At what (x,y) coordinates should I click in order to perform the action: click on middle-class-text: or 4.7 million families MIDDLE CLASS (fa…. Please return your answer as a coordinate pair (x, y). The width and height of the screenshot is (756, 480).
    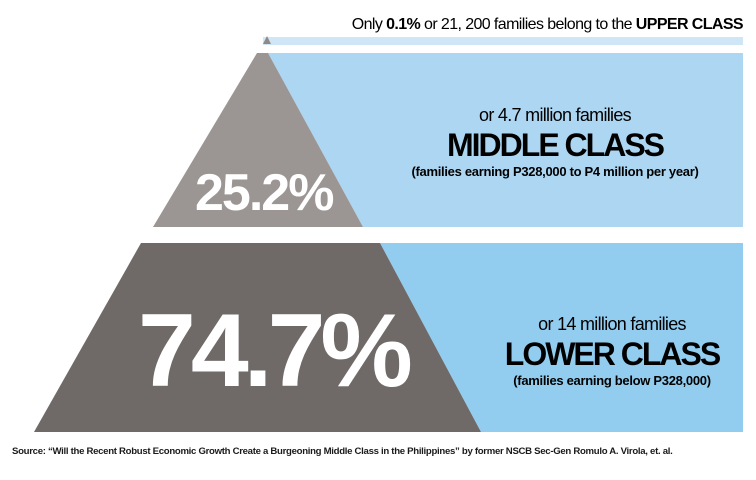
    Looking at the image, I should click on (555, 142).